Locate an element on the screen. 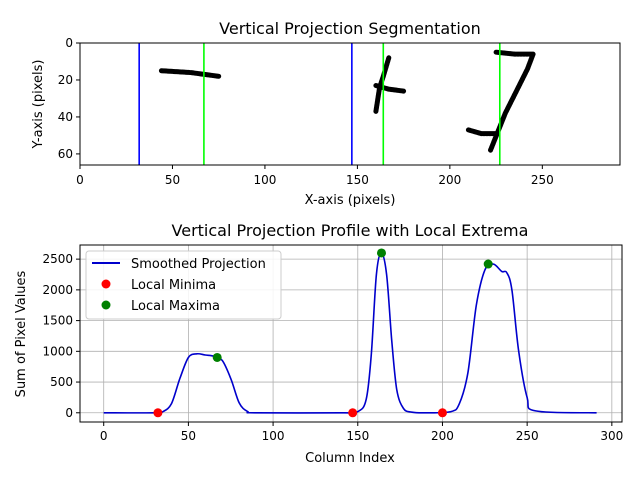 The width and height of the screenshot is (640, 480). local-maxima-points is located at coordinates (352, 305).